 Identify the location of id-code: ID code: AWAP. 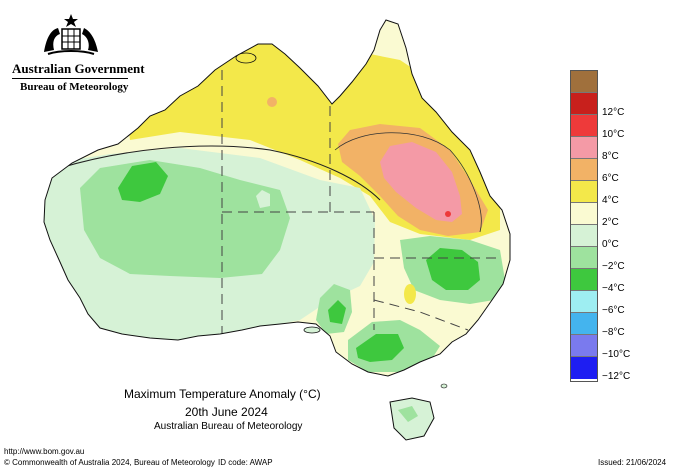
(245, 462).